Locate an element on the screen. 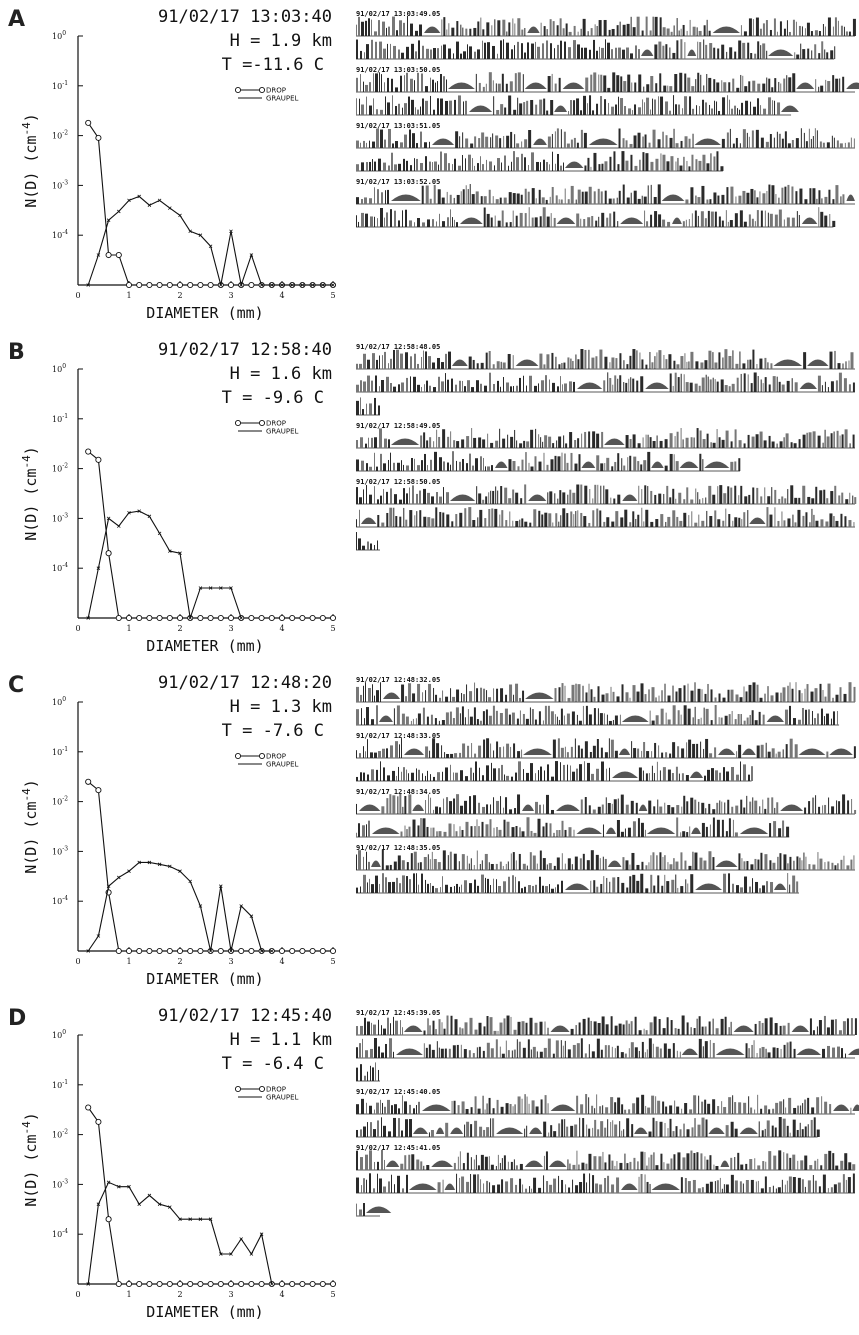  x-axis-label: DIAMETER (mm) is located at coordinates (204, 313).